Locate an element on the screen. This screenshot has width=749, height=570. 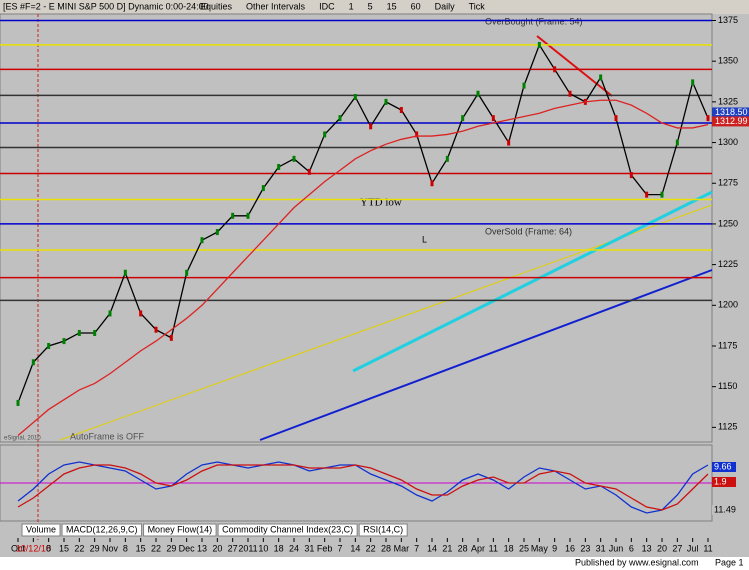
footer-page: Page 1 is located at coordinates (729, 562).